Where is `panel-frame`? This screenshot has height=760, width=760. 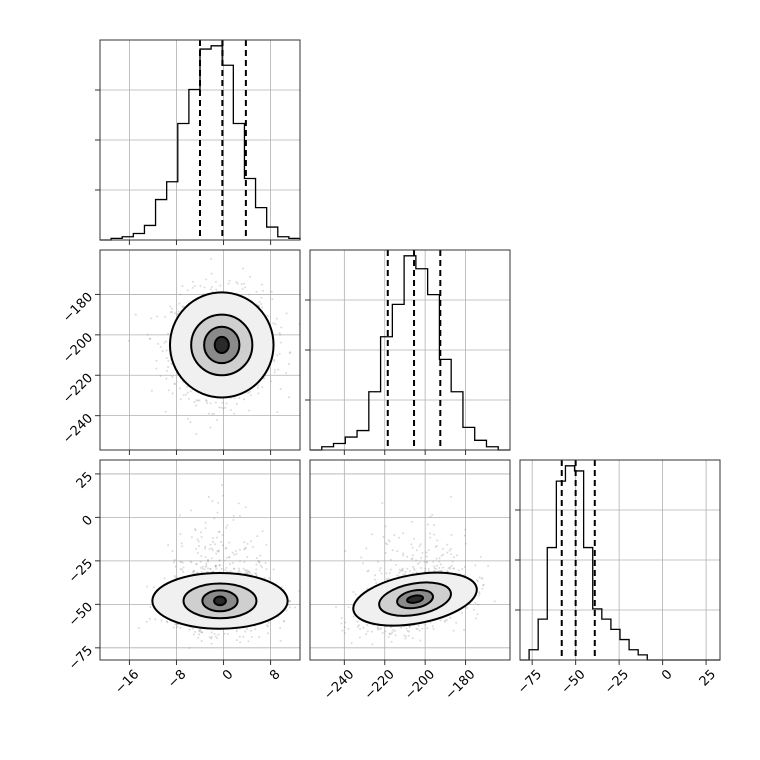 panel-frame is located at coordinates (200, 140).